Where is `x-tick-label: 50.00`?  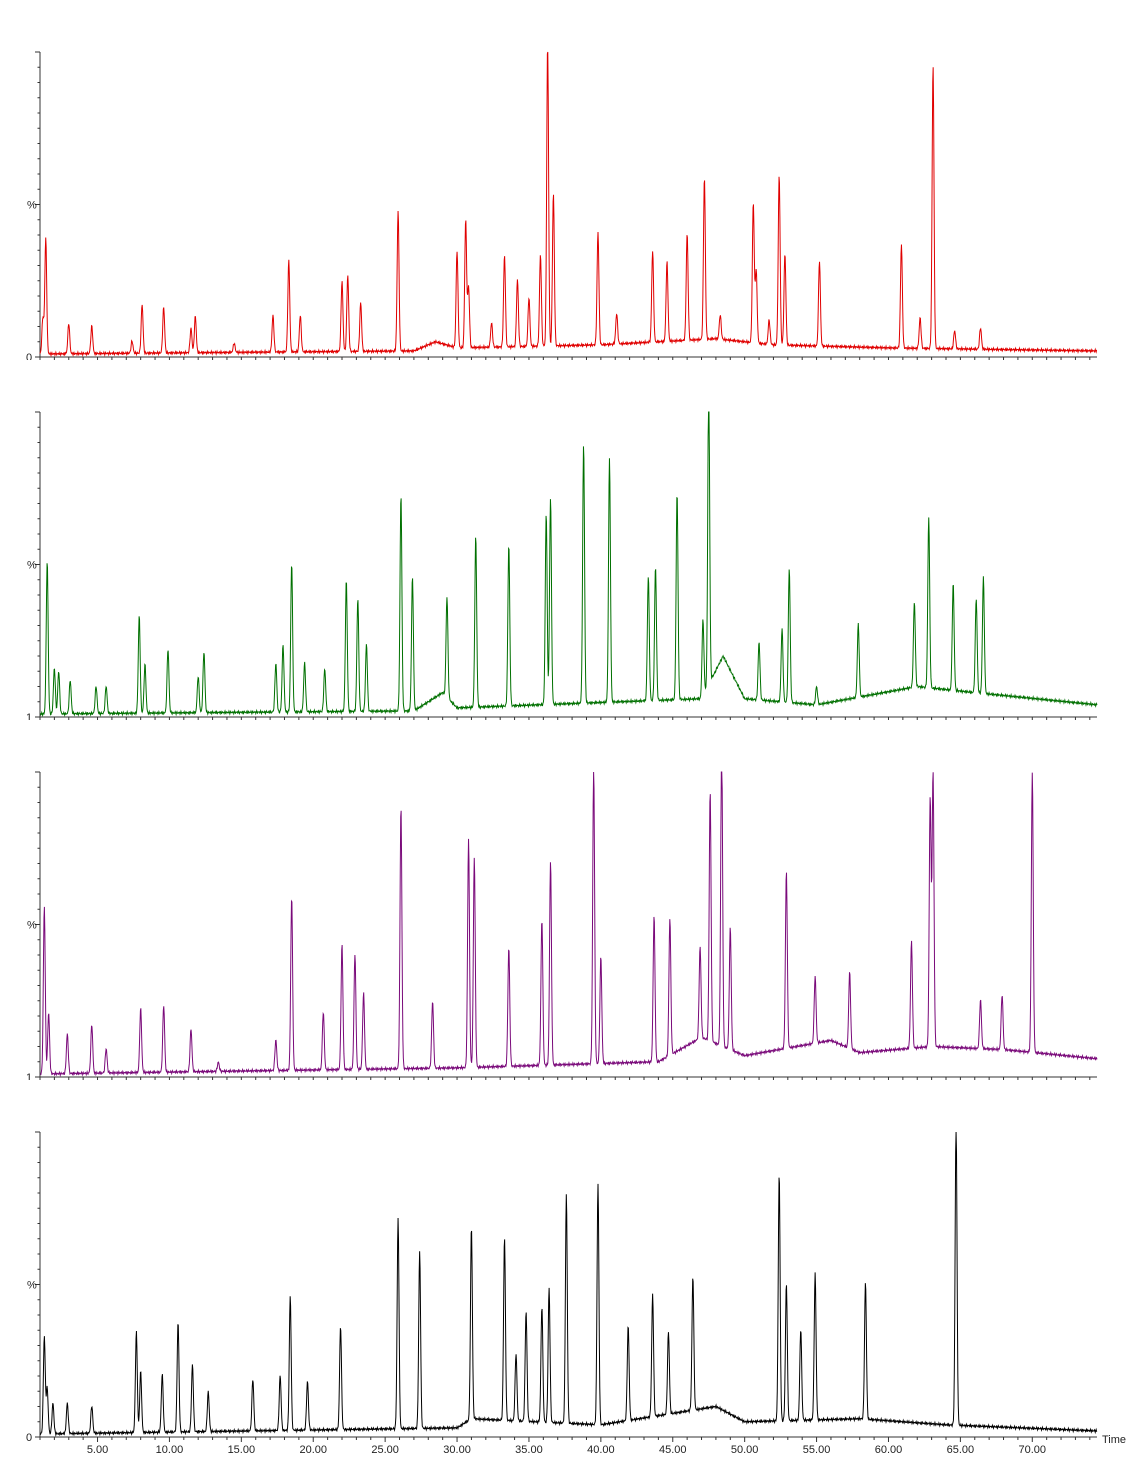 x-tick-label: 50.00 is located at coordinates (745, 1450).